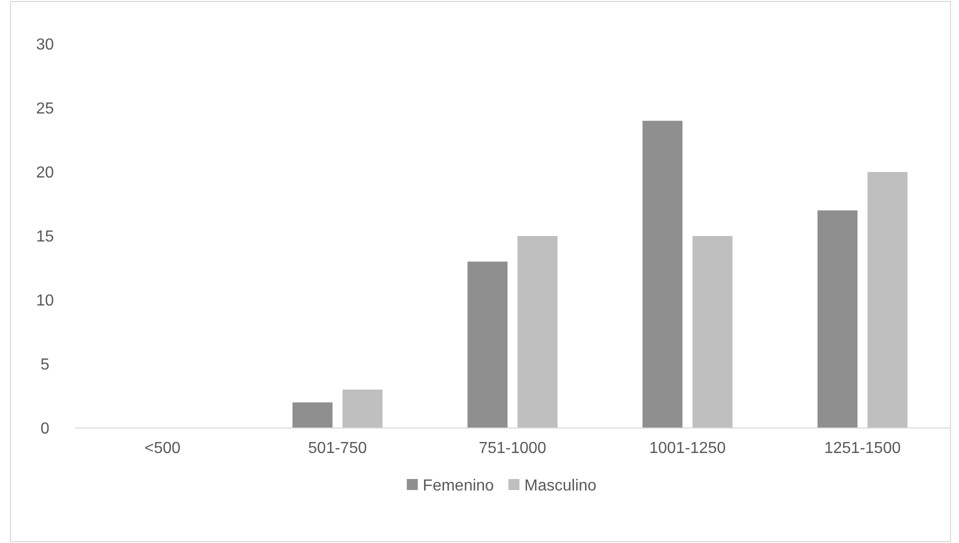 This screenshot has height=543, width=959. What do you see at coordinates (687, 448) in the screenshot?
I see `x-tick-label: 1001-1250` at bounding box center [687, 448].